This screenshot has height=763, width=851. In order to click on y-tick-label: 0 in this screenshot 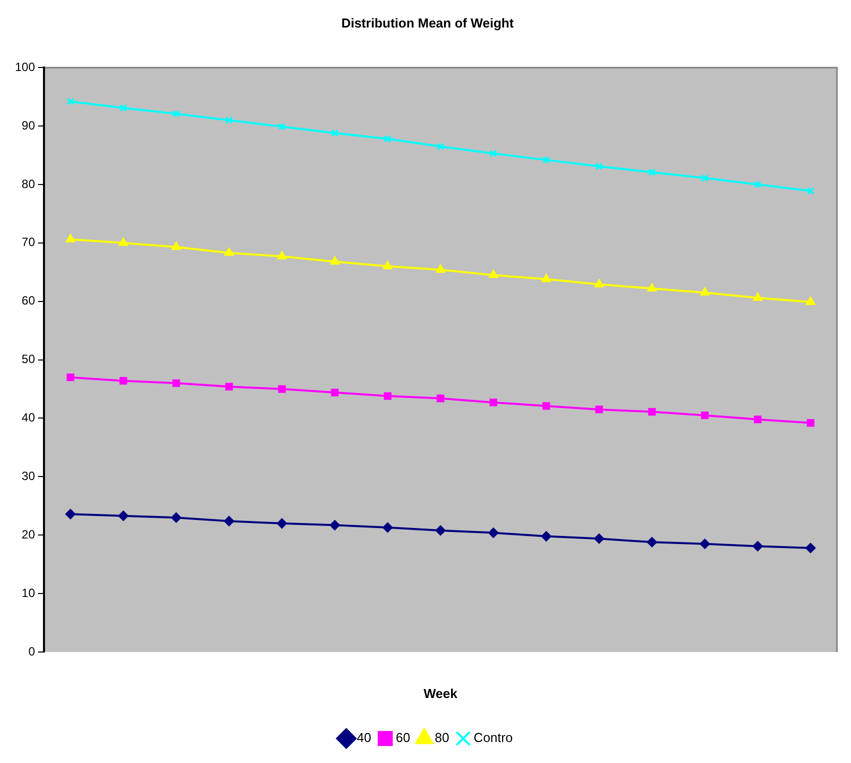, I will do `click(32, 651)`.